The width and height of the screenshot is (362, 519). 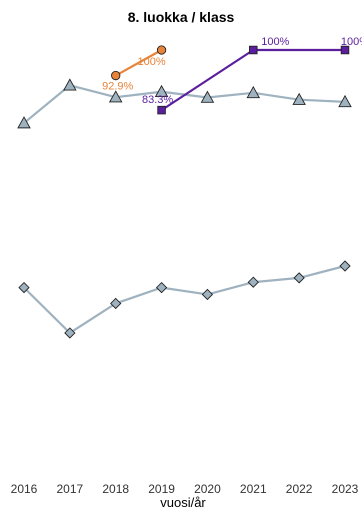 What do you see at coordinates (253, 489) in the screenshot?
I see `x-tick-label: 2021` at bounding box center [253, 489].